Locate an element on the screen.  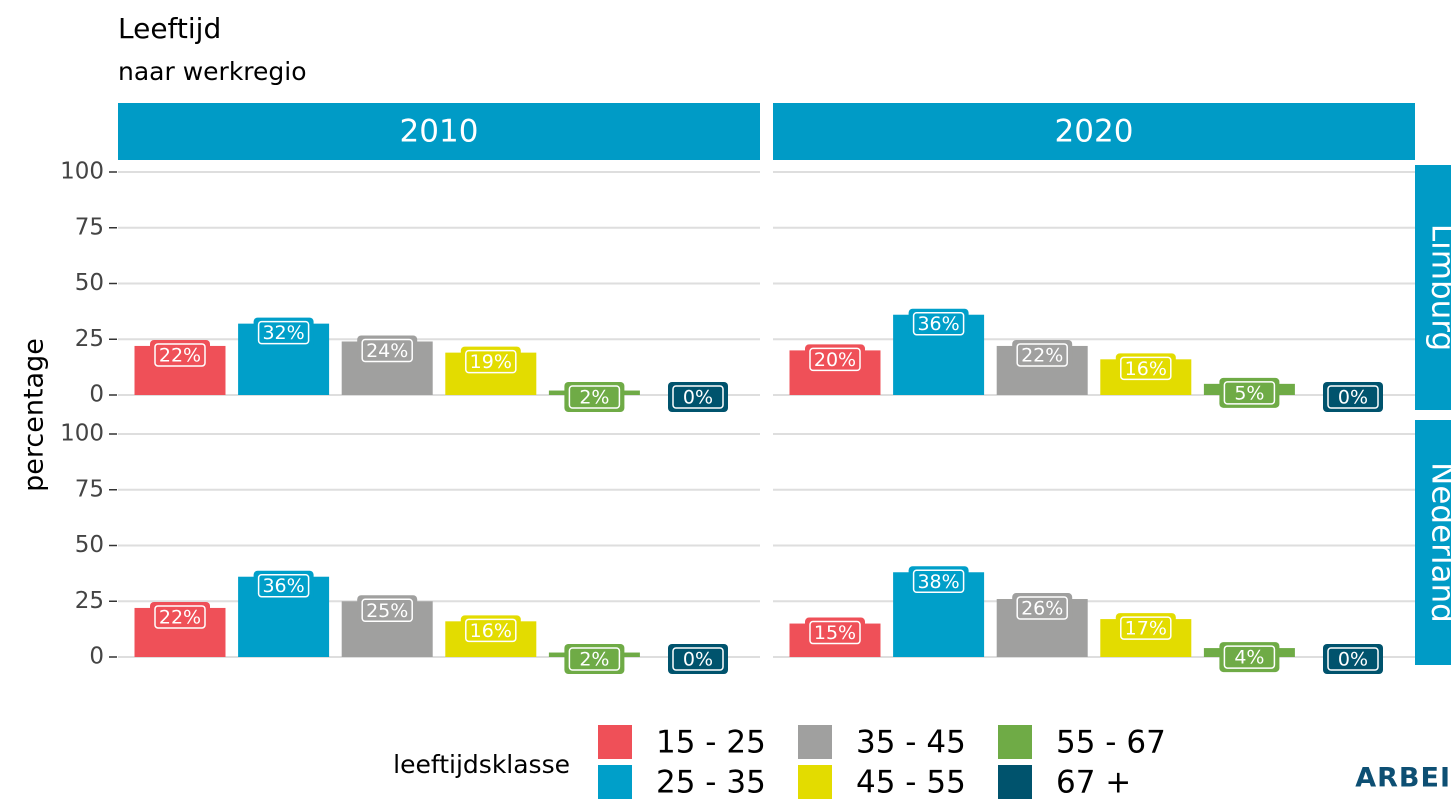
value-label: 24% is located at coordinates (387, 351).